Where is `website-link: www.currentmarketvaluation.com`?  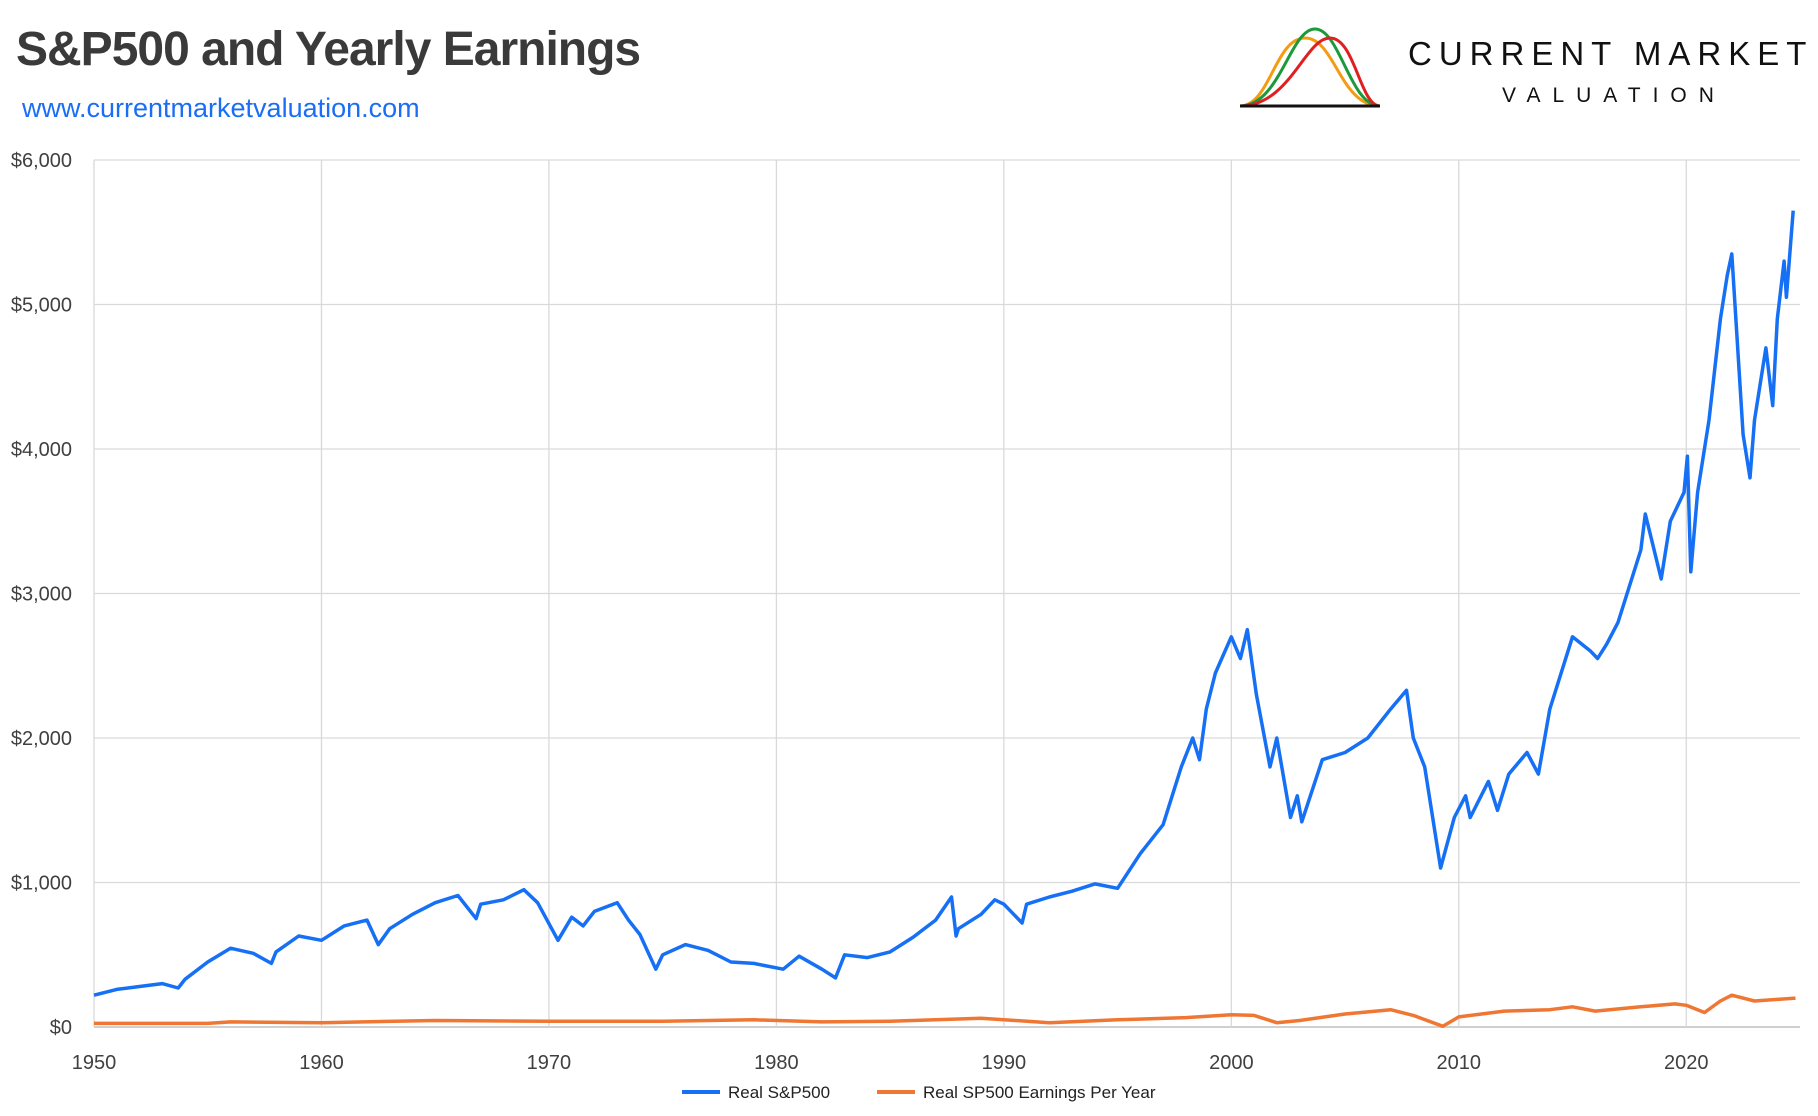 website-link: www.currentmarketvaluation.com is located at coordinates (221, 108).